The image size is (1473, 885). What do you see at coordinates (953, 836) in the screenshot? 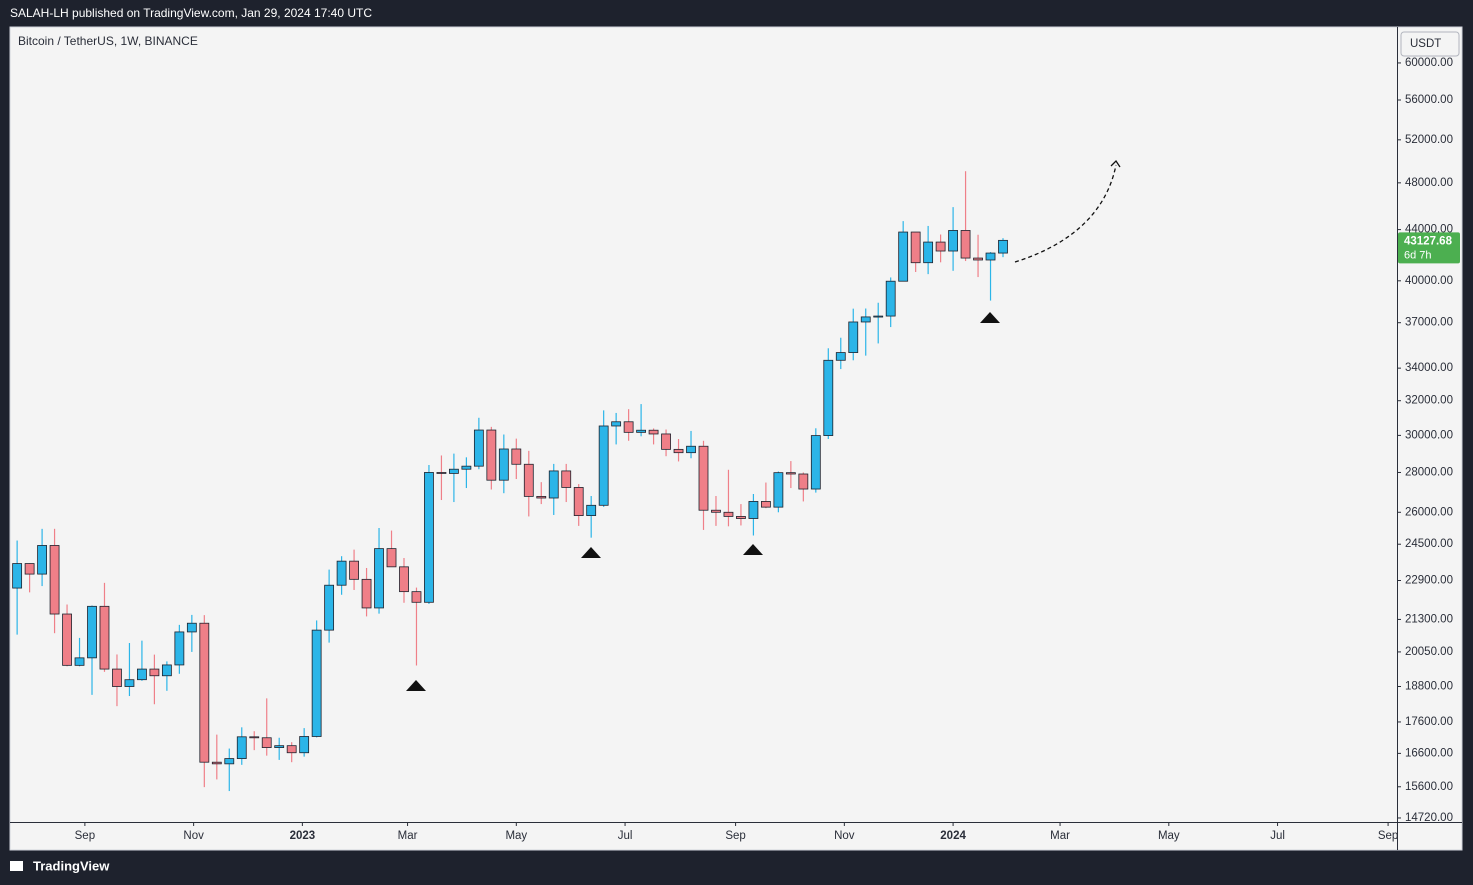
I see `x-tick-label: 2024` at bounding box center [953, 836].